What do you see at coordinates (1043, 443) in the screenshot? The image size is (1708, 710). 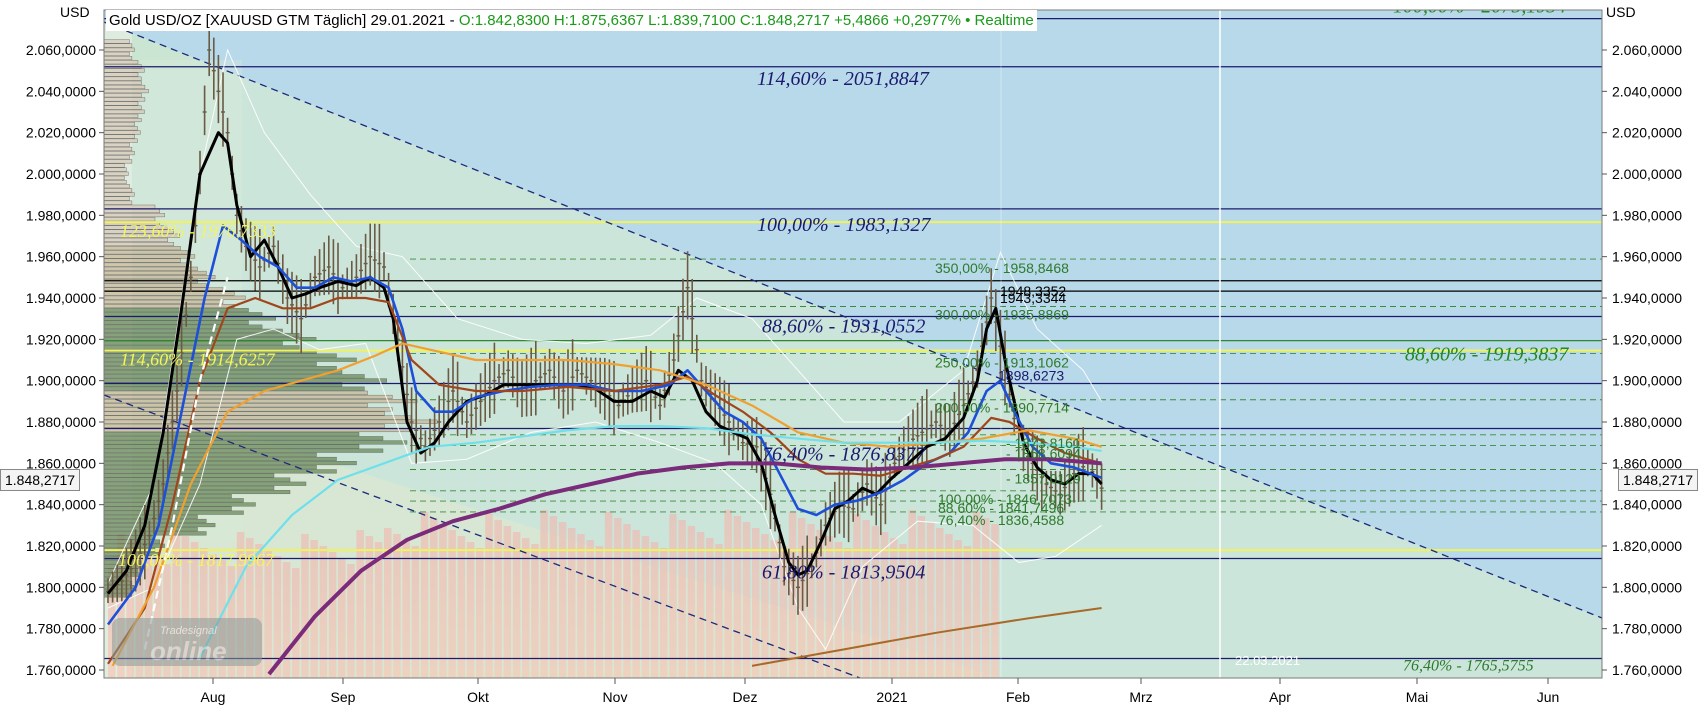 I see `level-label: - 1873,8161` at bounding box center [1043, 443].